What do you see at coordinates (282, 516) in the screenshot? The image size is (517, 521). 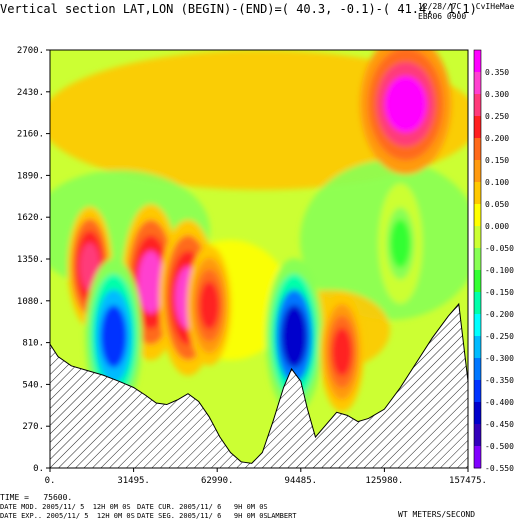 I see `projection-label: LAMBERT` at bounding box center [282, 516].